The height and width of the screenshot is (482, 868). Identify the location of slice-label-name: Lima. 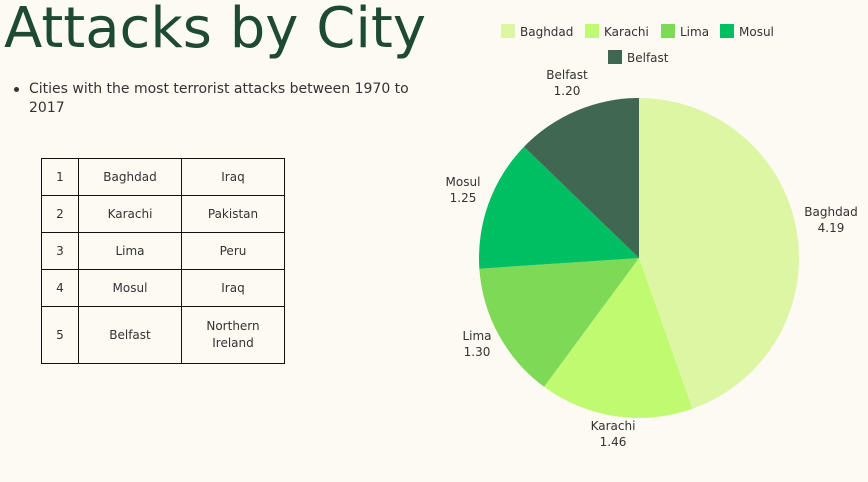
(476, 336).